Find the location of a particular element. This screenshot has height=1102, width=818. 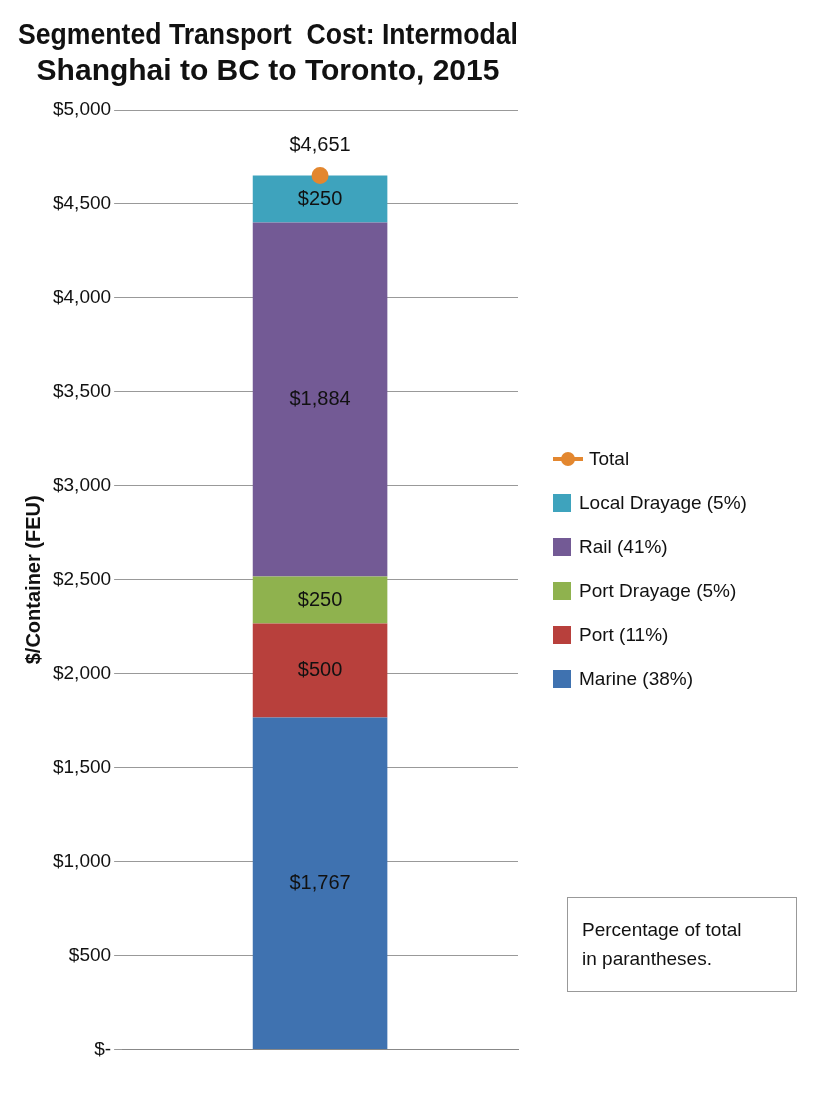

y-tick-label: $1,000 is located at coordinates (82, 860).